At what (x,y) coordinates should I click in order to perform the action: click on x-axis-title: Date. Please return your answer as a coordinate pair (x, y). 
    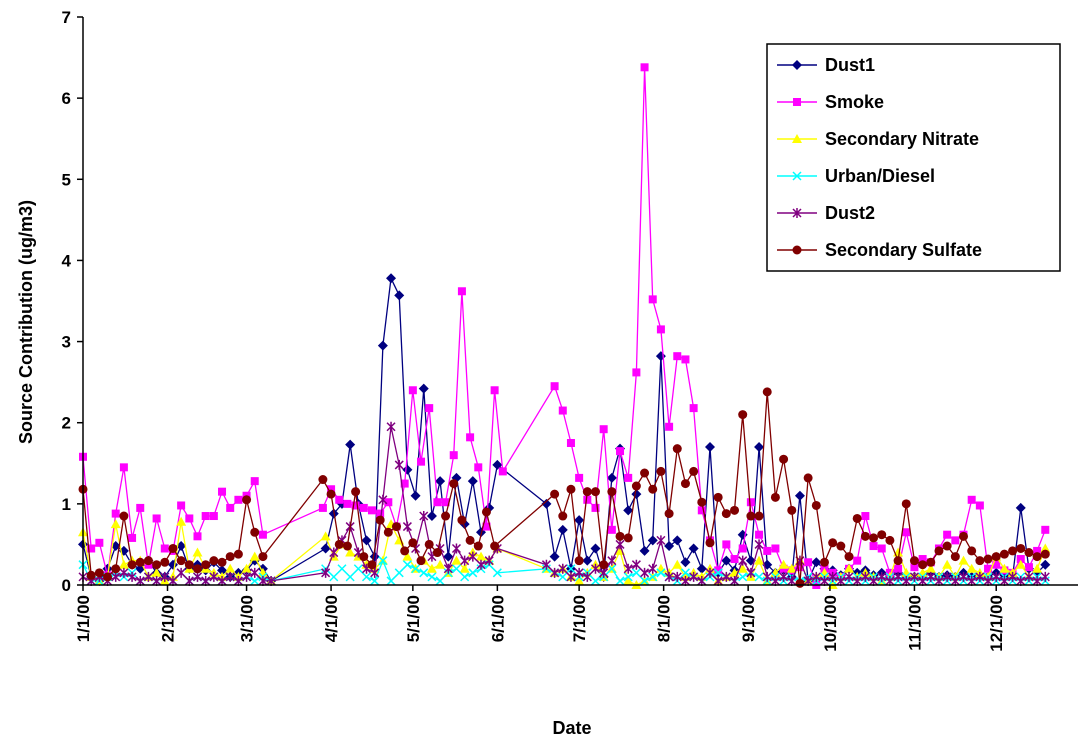
    Looking at the image, I should click on (571, 728).